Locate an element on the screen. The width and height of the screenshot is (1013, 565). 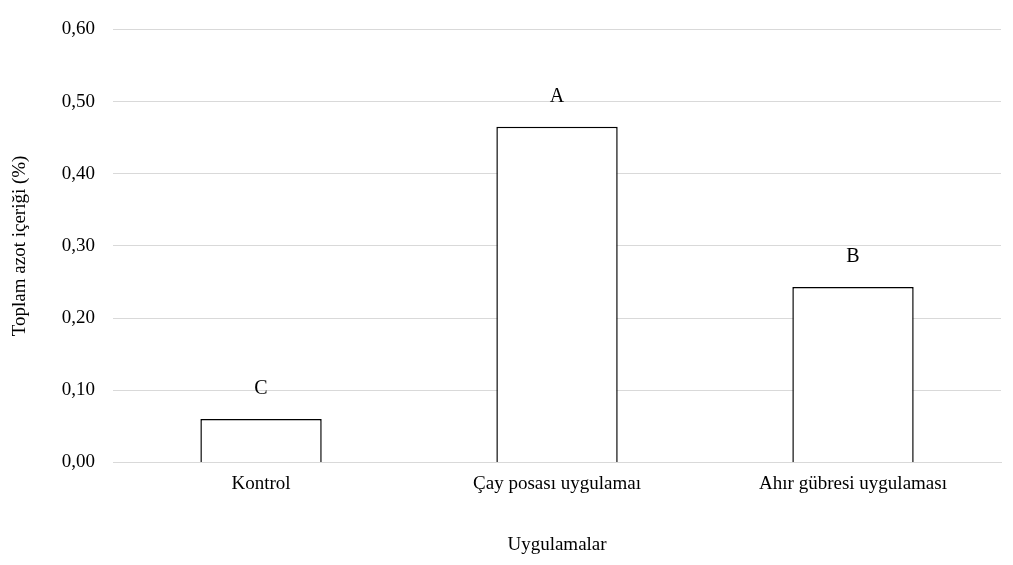
annotation: A is located at coordinates (557, 95).